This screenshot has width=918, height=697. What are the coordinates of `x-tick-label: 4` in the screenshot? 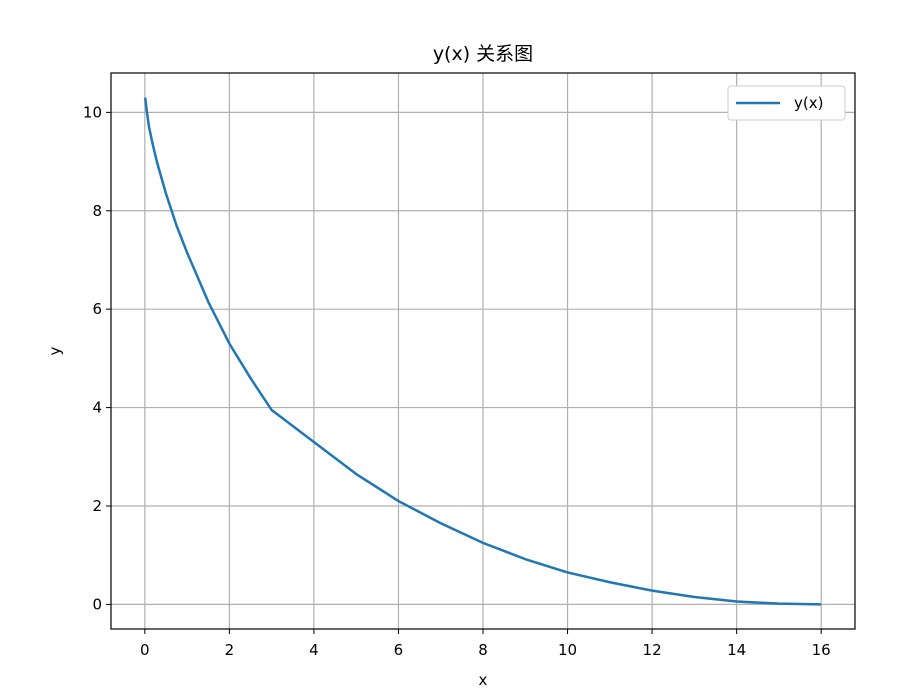 It's located at (314, 650).